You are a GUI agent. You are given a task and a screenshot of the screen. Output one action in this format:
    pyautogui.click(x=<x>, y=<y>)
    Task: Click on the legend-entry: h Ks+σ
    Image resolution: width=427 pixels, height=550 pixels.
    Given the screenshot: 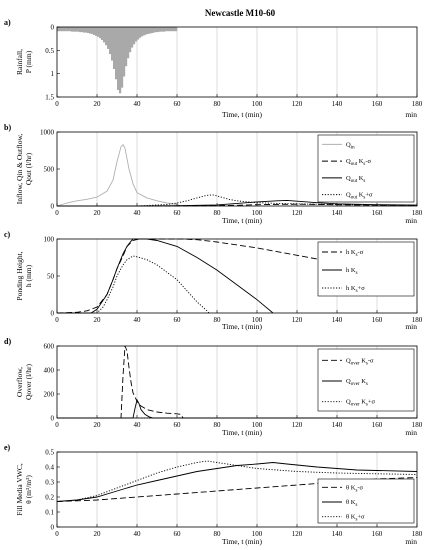 What is the action you would take?
    pyautogui.click(x=355, y=289)
    